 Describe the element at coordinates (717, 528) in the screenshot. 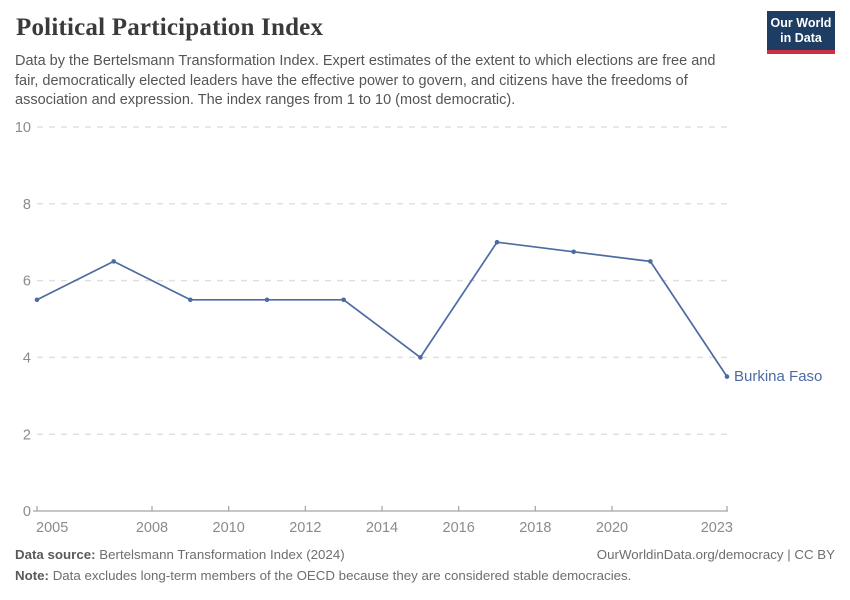

I see `x-tick-label: 2023` at that location.